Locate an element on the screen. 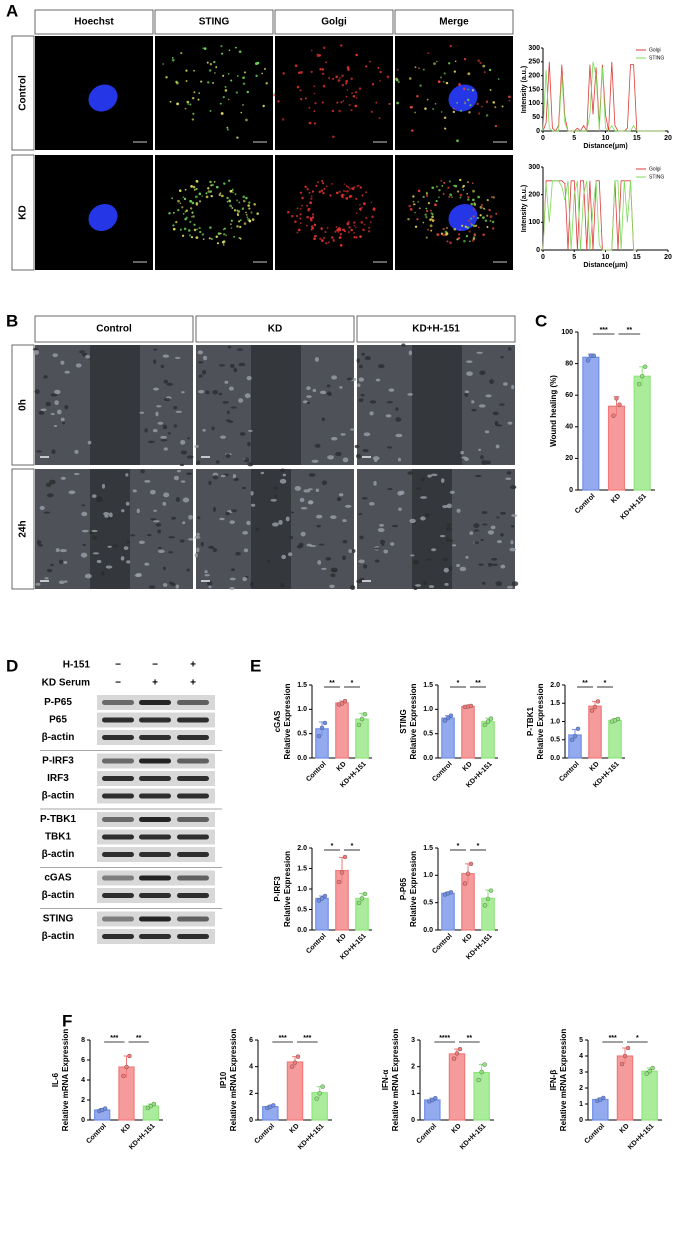 Image resolution: width=676 pixels, height=1239 pixels. row-header-box is located at coordinates (23, 212).